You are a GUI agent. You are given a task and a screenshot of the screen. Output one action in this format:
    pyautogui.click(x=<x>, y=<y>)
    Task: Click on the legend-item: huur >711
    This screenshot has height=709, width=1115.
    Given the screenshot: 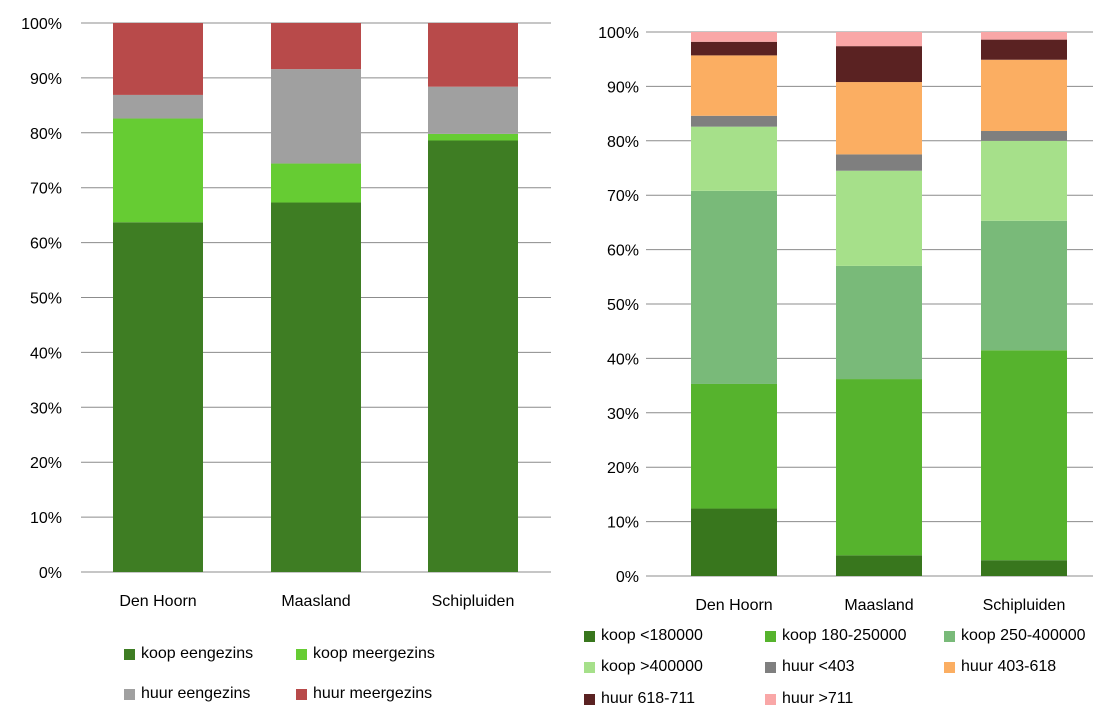 What is the action you would take?
    pyautogui.click(x=809, y=699)
    